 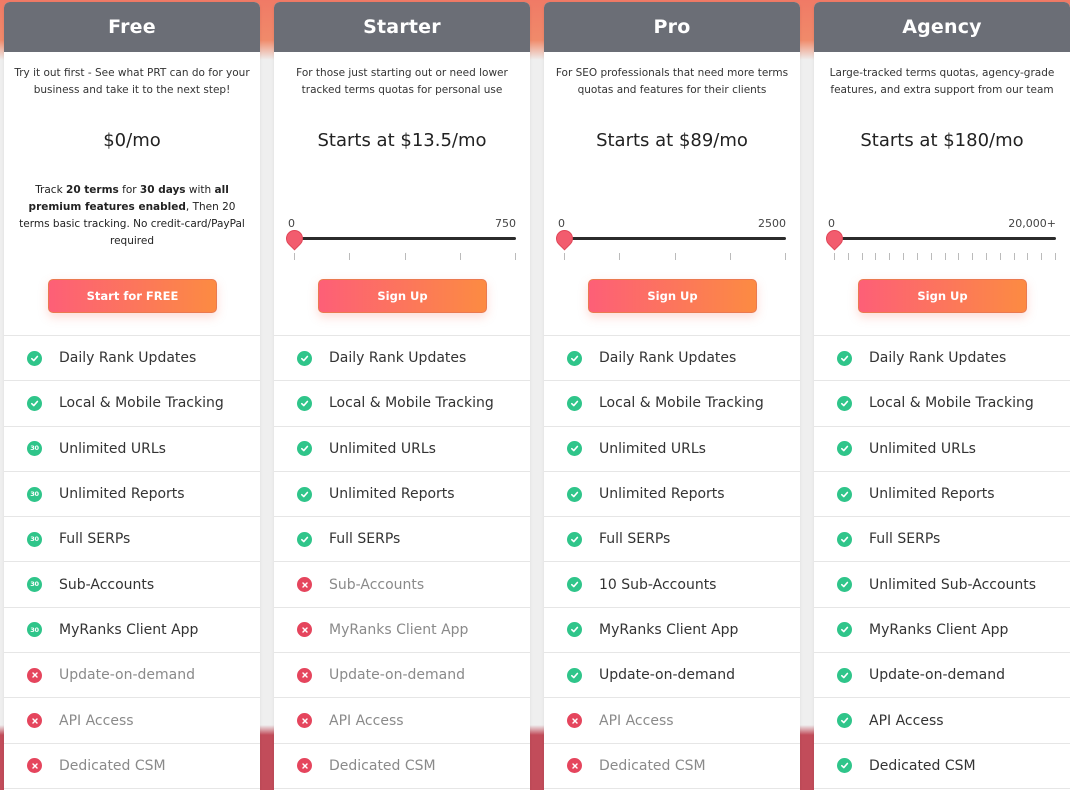 I want to click on feature-label: Dedicated CSM, so click(x=382, y=765).